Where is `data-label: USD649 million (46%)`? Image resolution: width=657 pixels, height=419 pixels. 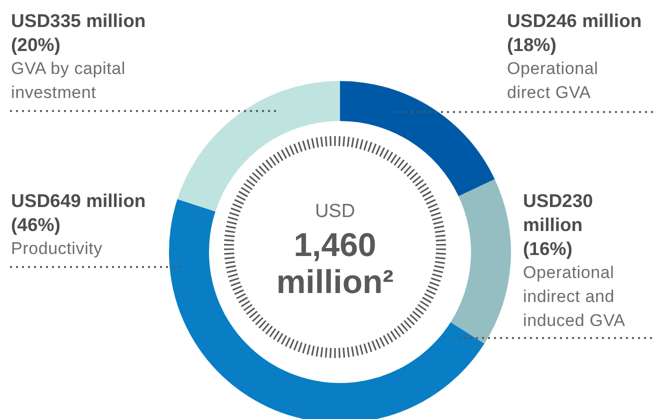 data-label: USD649 million (46%) is located at coordinates (79, 213).